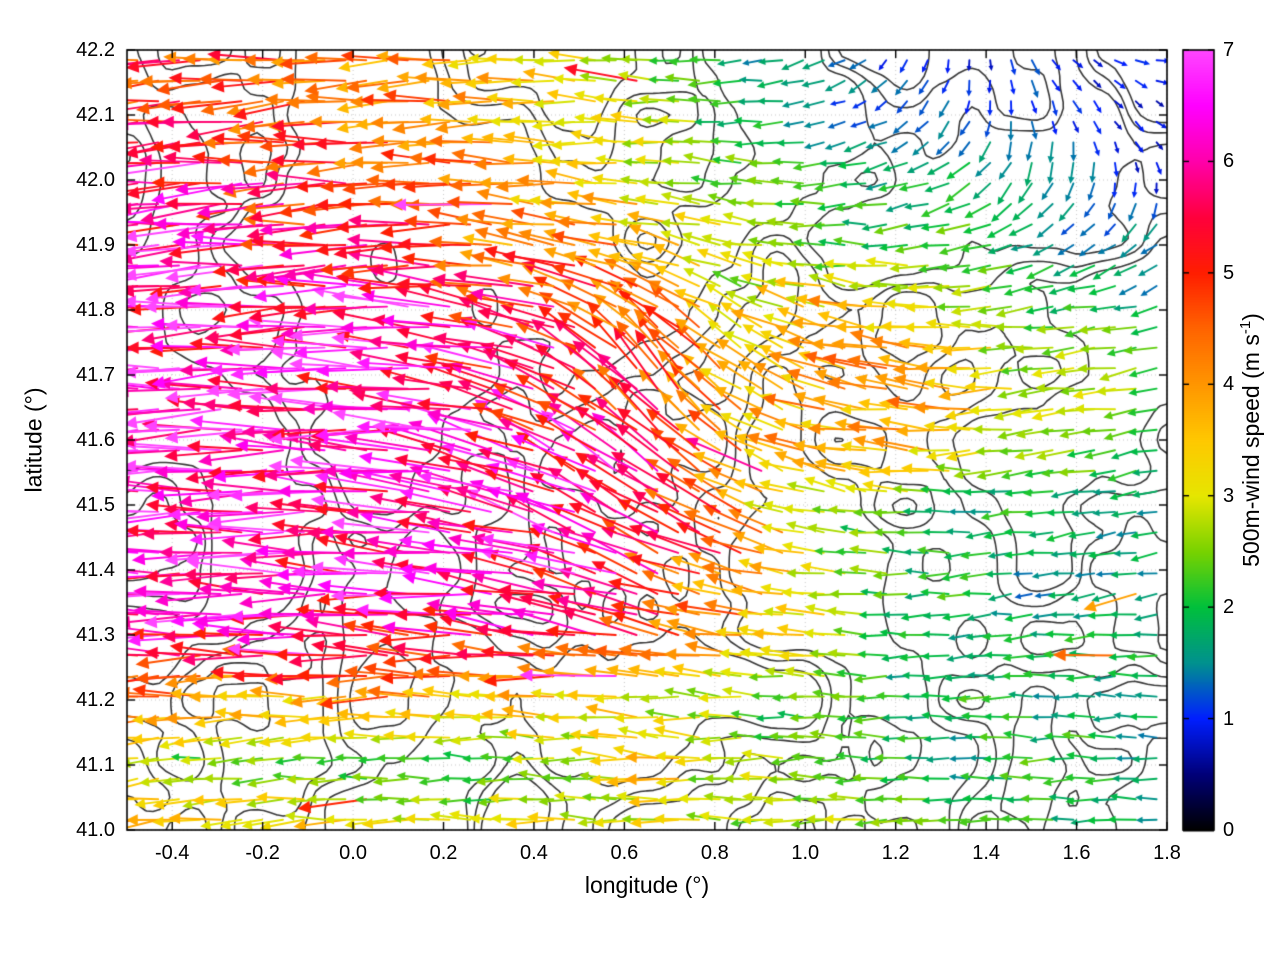 This screenshot has width=1280, height=960. I want to click on colorbar-label-close: ), so click(1250, 317).